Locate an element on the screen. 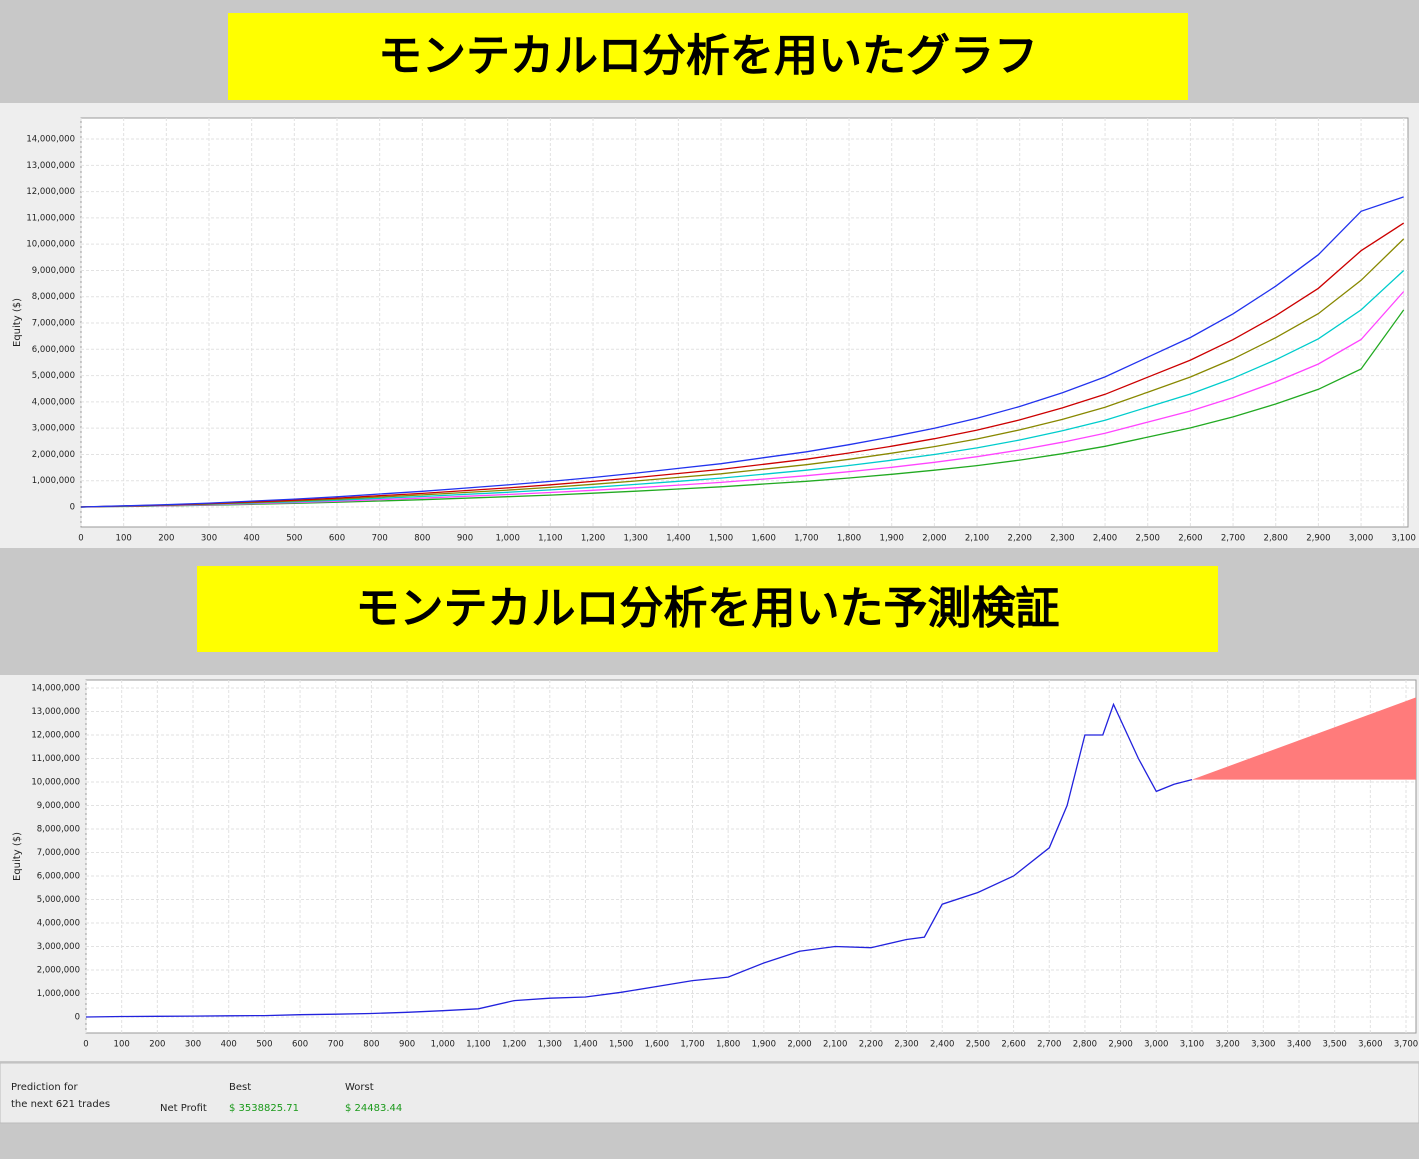  column-header: Worst is located at coordinates (359, 1087).